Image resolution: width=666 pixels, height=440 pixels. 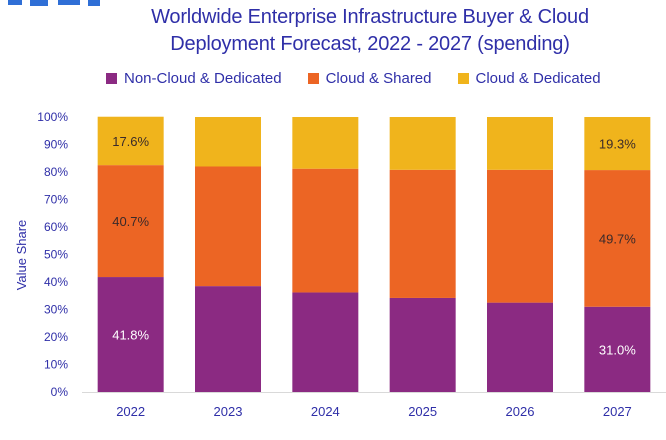 What do you see at coordinates (203, 78) in the screenshot?
I see `legend-label-non-cloud-dedicated: Non-Cloud & Dedicated` at bounding box center [203, 78].